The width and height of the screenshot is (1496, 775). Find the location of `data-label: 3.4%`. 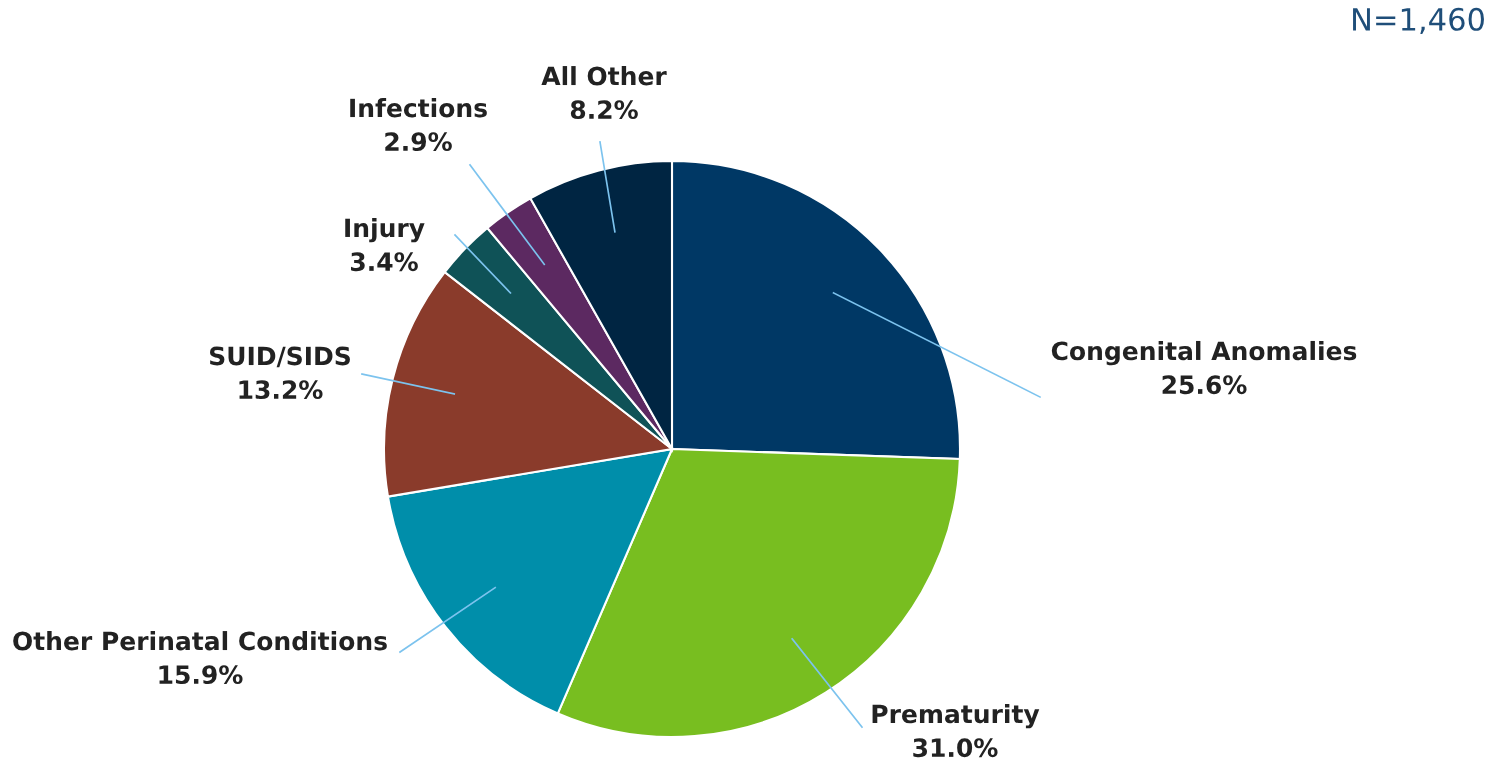

data-label: 3.4% is located at coordinates (384, 262).